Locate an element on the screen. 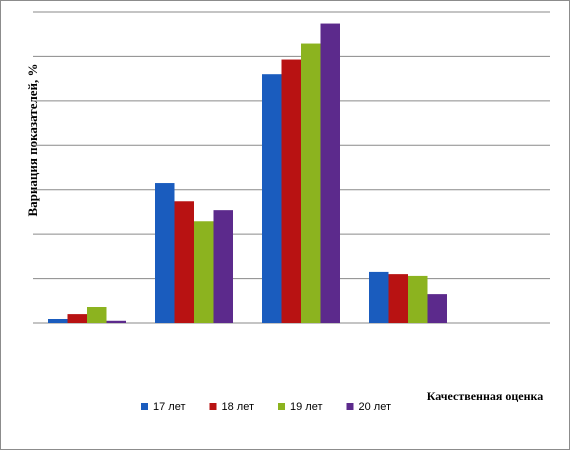 This screenshot has height=455, width=570. legend-label: 20 лет is located at coordinates (375, 407).